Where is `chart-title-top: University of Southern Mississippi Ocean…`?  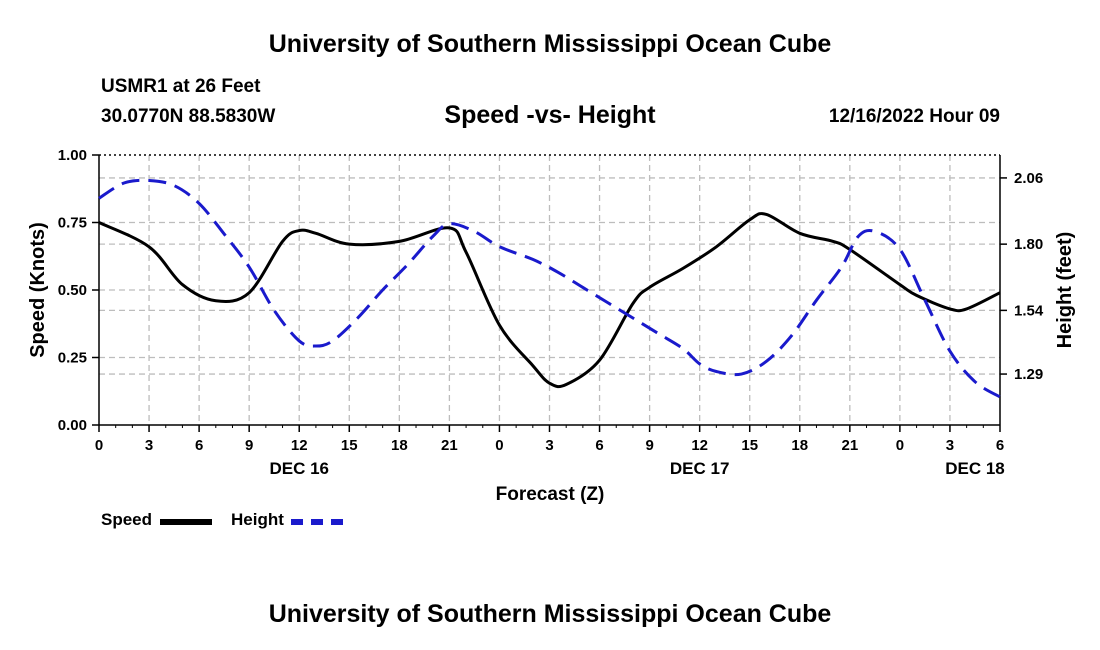
chart-title-top: University of Southern Mississippi Ocean… is located at coordinates (550, 44).